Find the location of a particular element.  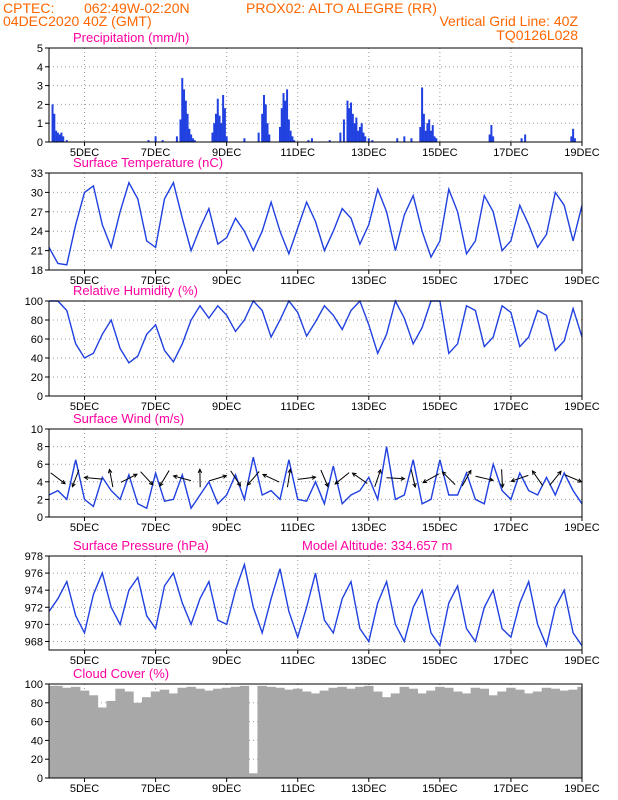

y-tick-label: 978 is located at coordinates (34, 557).